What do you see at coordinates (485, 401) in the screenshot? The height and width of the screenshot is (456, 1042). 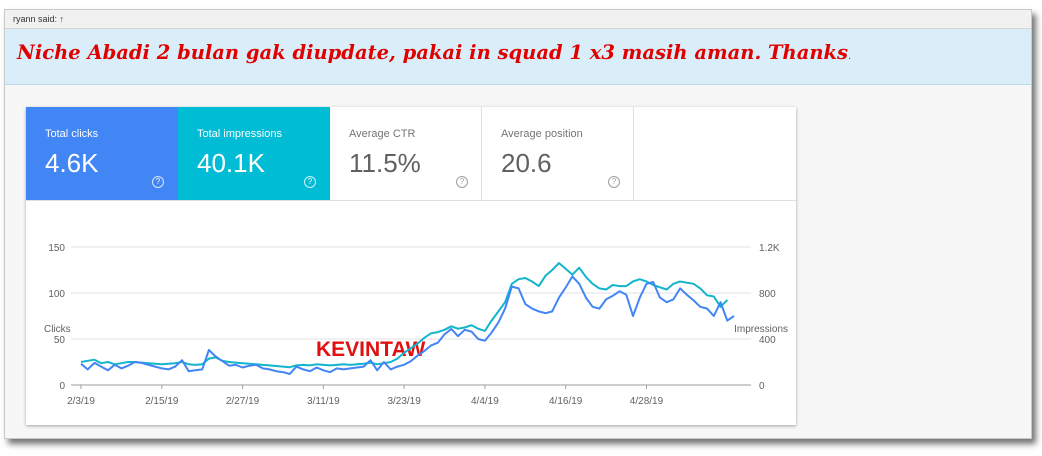 I see `x-tick-label: 4/4/19` at bounding box center [485, 401].